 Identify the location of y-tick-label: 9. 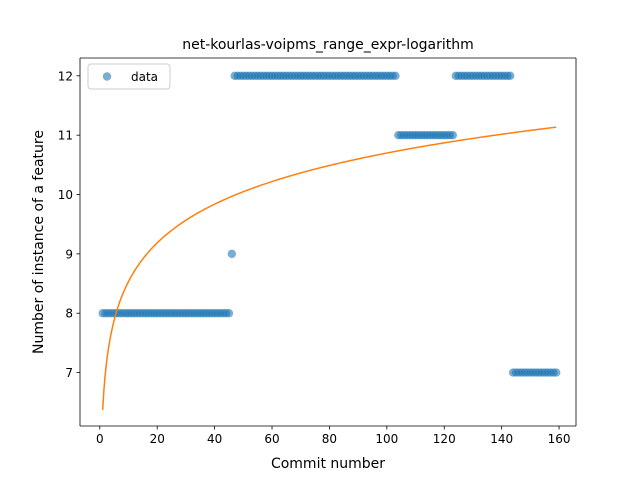
(69, 254).